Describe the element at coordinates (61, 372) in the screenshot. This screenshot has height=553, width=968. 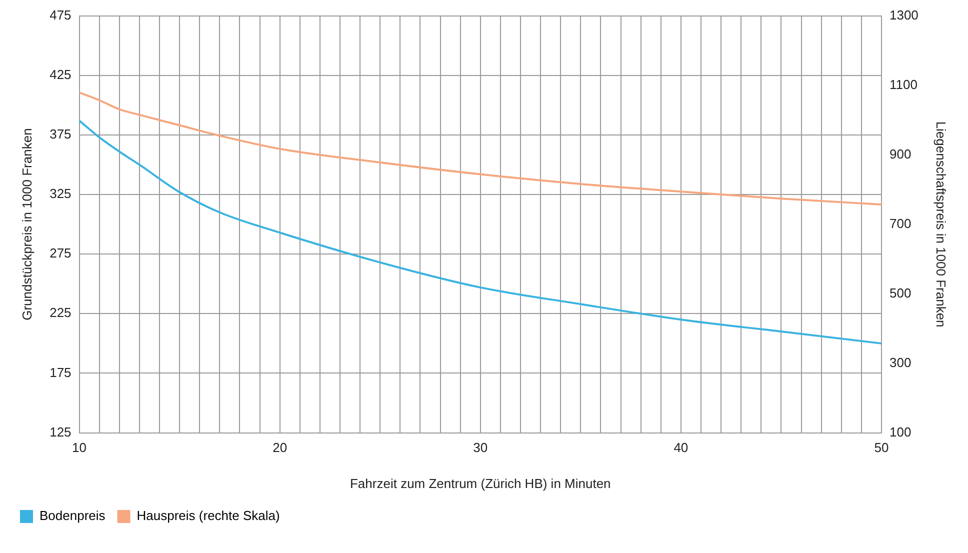
I see `y-tick-label: 175` at that location.